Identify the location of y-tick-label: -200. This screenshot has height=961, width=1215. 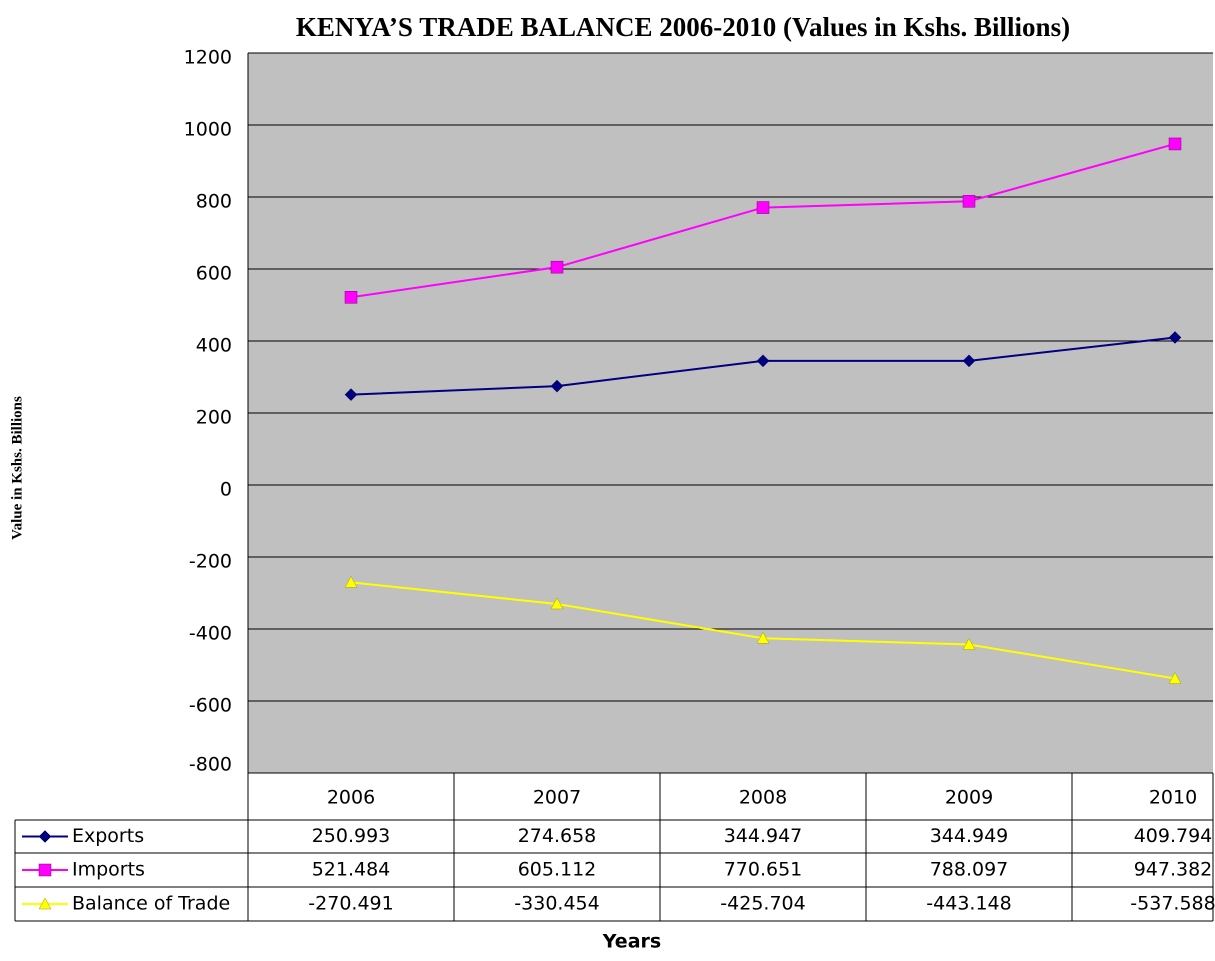
(210, 562).